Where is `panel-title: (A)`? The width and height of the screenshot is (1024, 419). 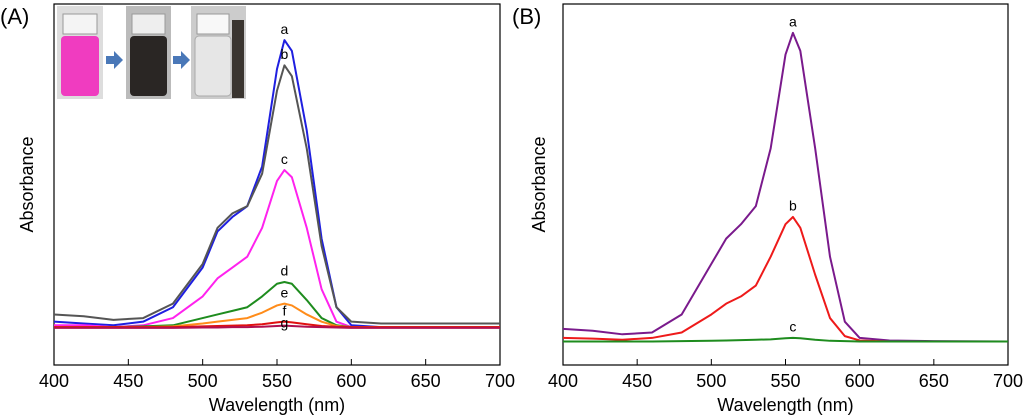
panel-title: (A) is located at coordinates (14, 16).